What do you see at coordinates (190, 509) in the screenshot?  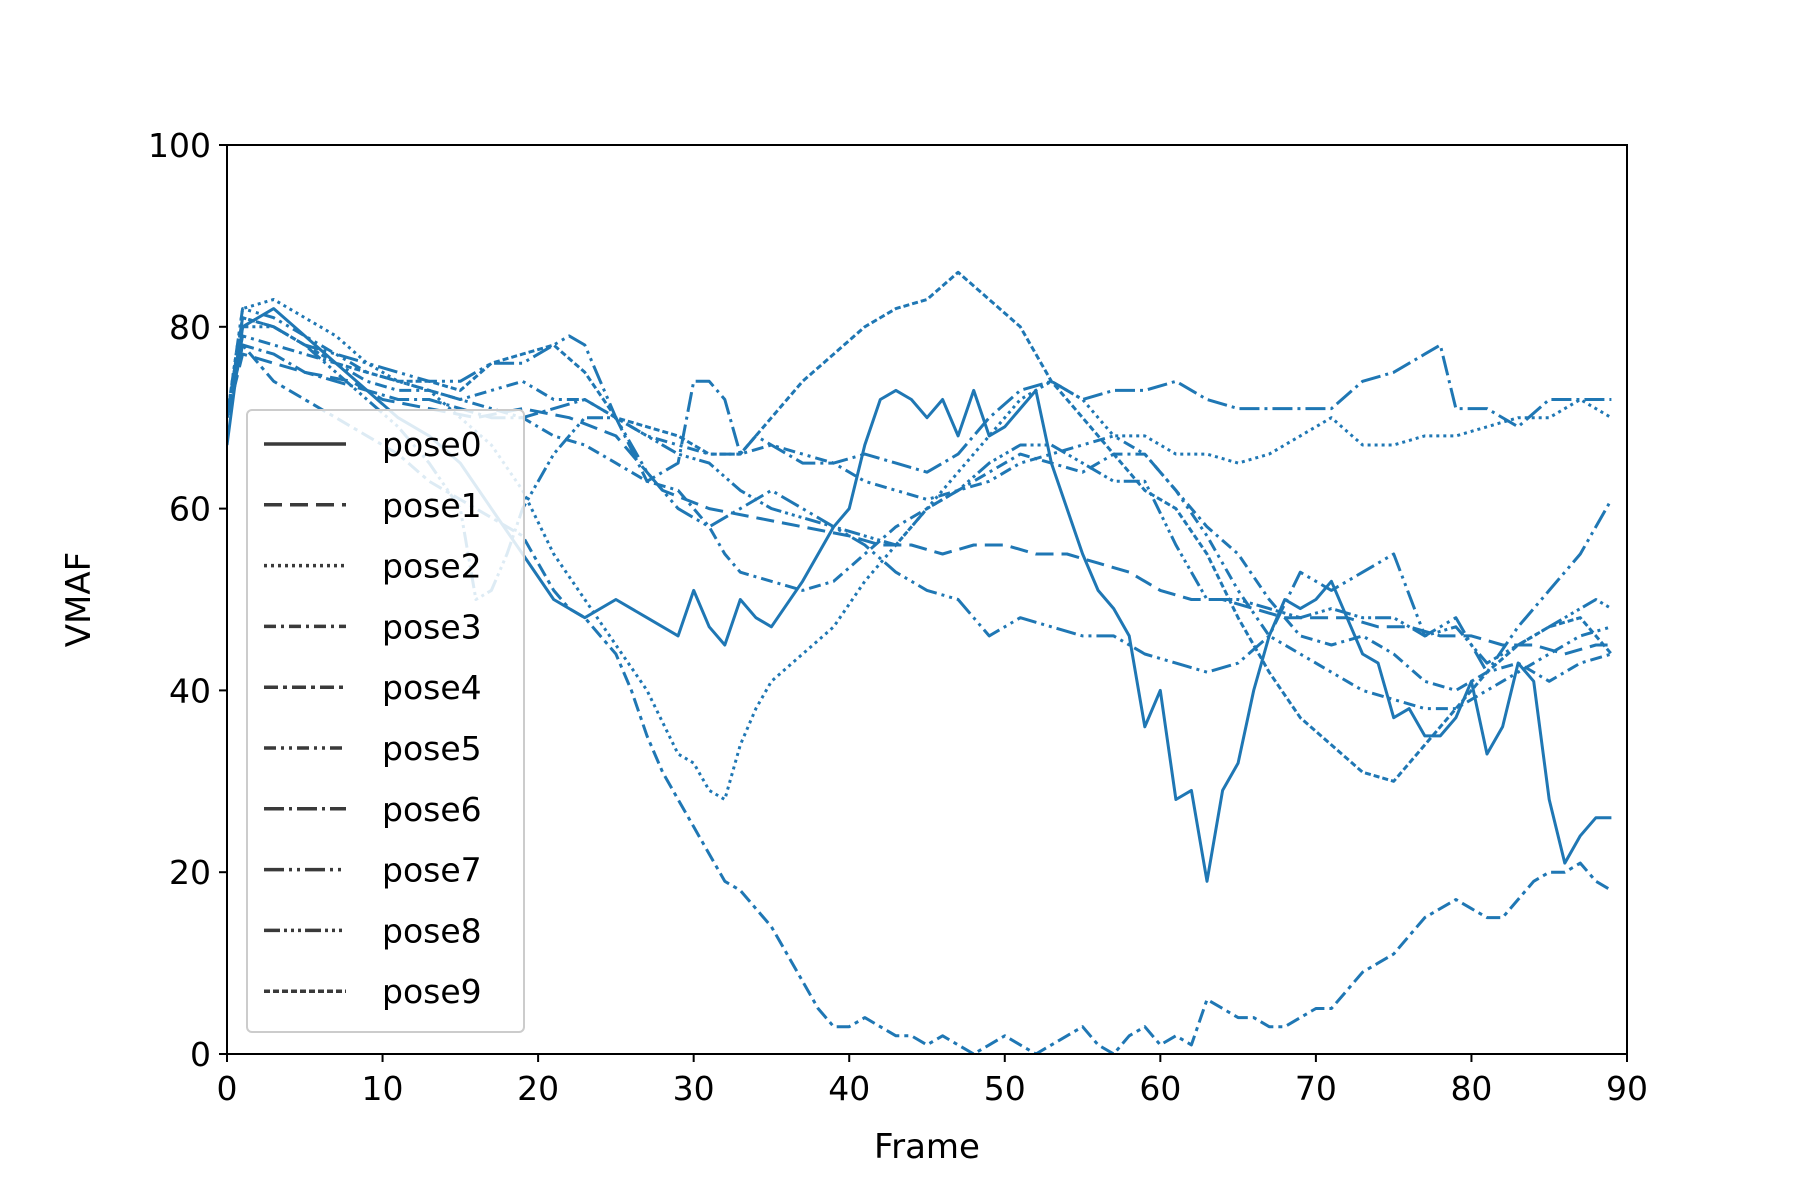 I see `y-tick-label: 60` at bounding box center [190, 509].